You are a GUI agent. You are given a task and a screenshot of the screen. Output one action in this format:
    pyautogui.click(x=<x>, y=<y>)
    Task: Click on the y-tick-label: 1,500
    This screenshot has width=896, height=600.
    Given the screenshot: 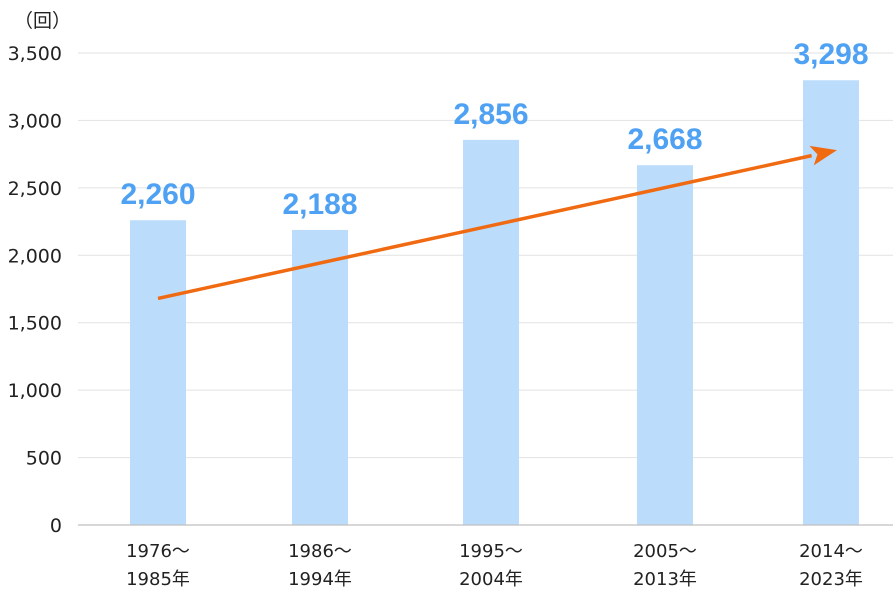 What is the action you would take?
    pyautogui.click(x=35, y=324)
    